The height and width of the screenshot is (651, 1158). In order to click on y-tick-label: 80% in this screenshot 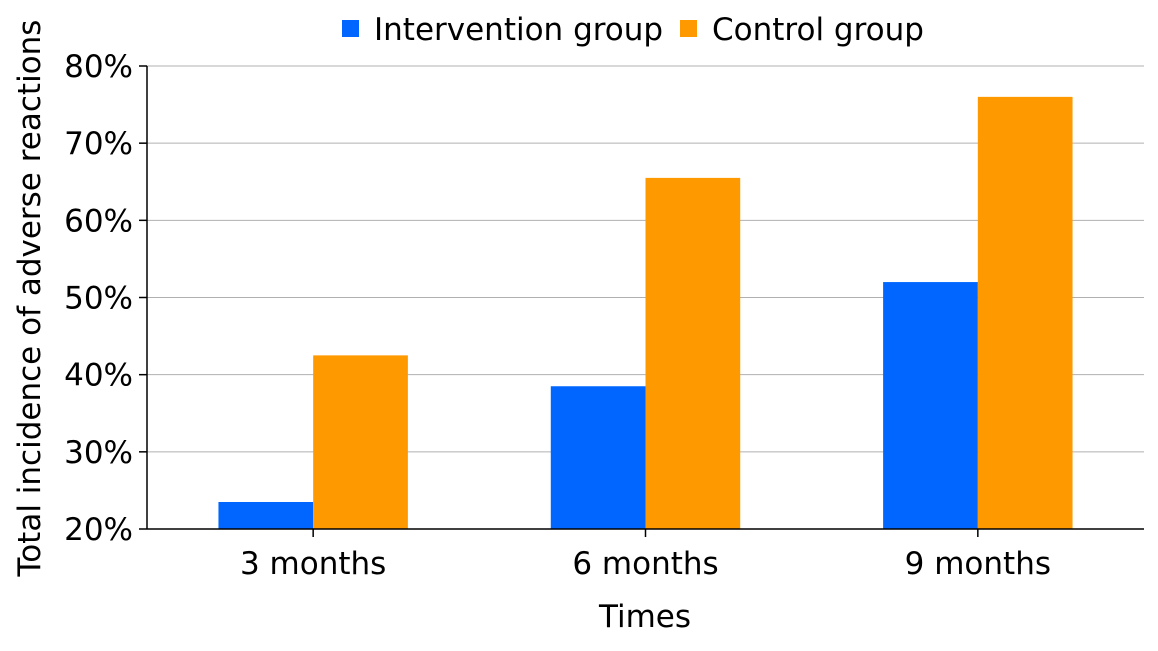, I will do `click(98, 67)`.